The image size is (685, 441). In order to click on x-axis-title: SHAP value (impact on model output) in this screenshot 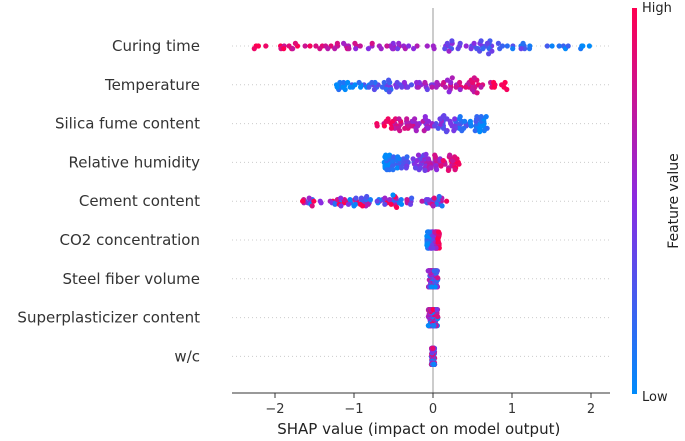, I will do `click(418, 429)`.